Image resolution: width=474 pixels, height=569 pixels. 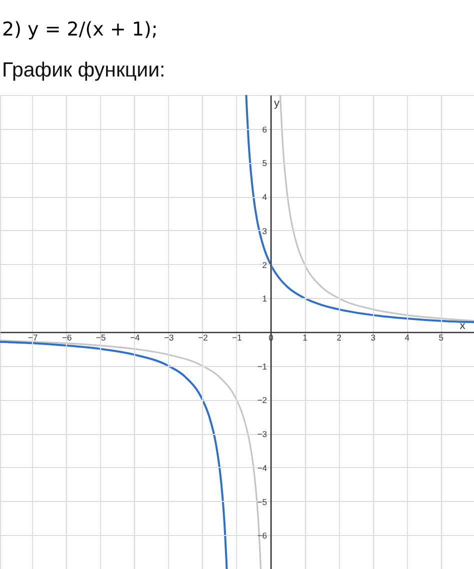 What do you see at coordinates (265, 265) in the screenshot?
I see `y-tick-label: 2` at bounding box center [265, 265].